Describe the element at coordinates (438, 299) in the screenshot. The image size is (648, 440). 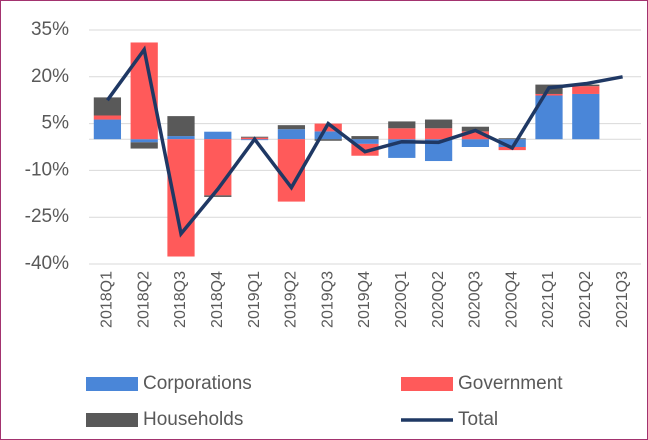
I see `x-tick-label: 2020Q2` at that location.